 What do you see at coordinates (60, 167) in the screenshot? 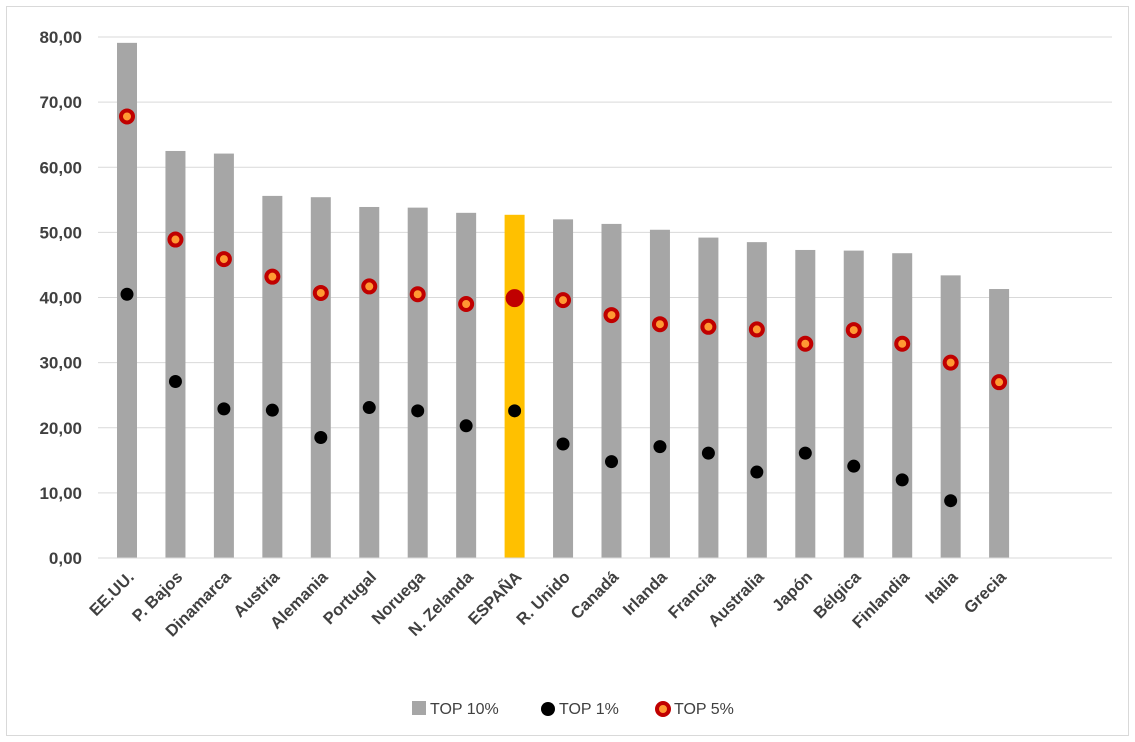
I see `y-tick-label: 60,00` at bounding box center [60, 167].